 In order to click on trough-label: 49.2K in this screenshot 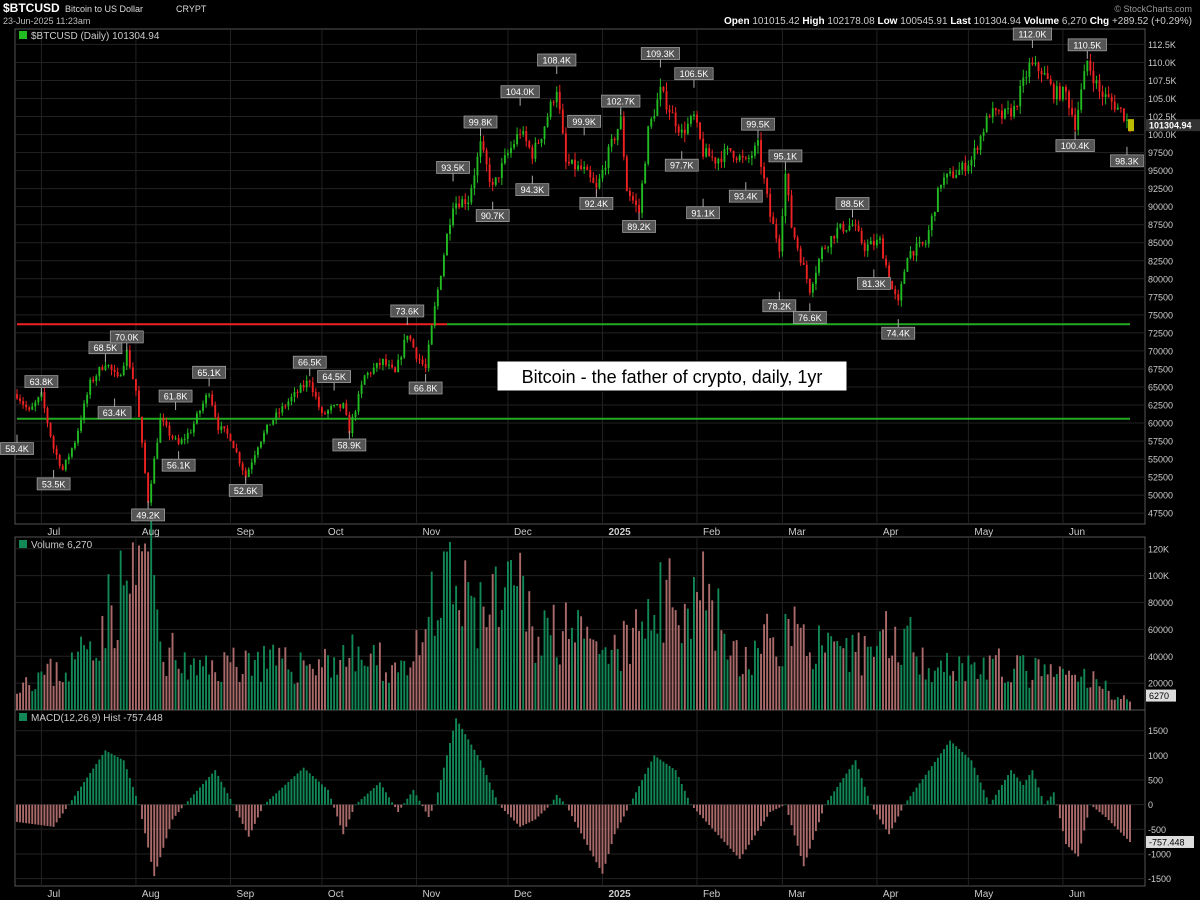, I will do `click(148, 515)`.